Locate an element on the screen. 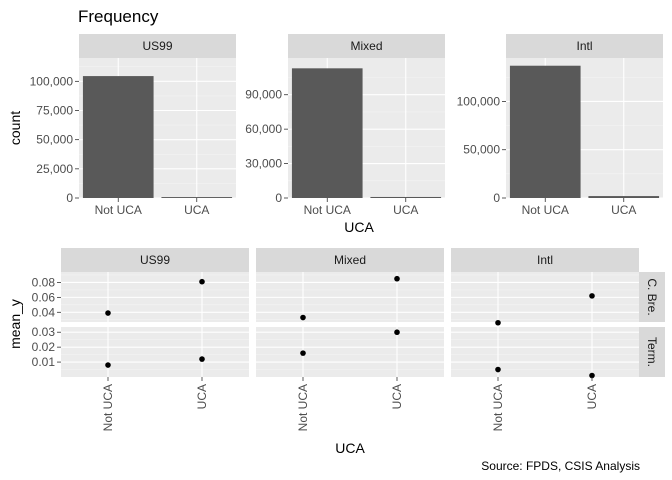 This screenshot has width=672, height=480. scatter-panel-us99-c-bre is located at coordinates (155, 297).